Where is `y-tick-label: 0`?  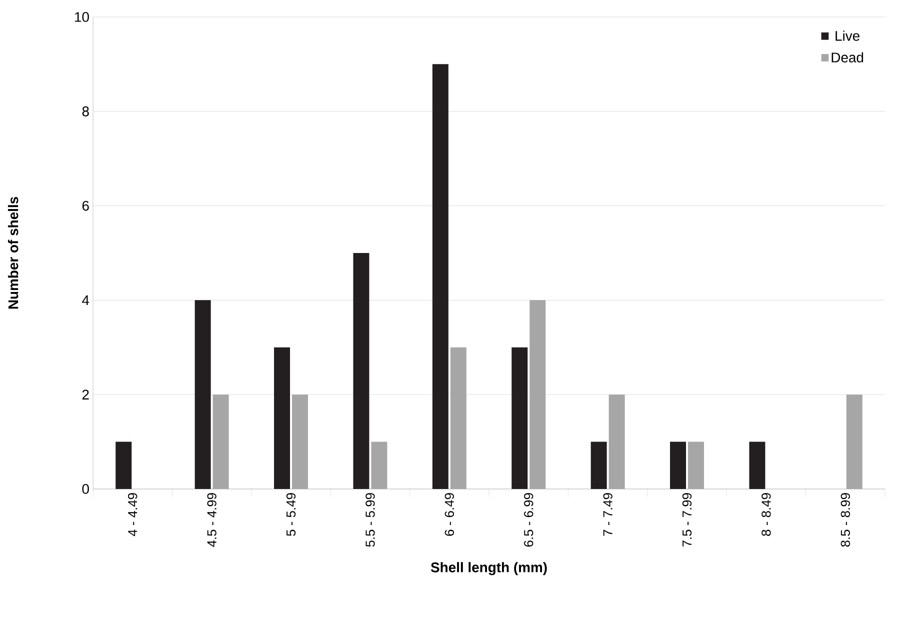
y-tick-label: 0 is located at coordinates (85, 489).